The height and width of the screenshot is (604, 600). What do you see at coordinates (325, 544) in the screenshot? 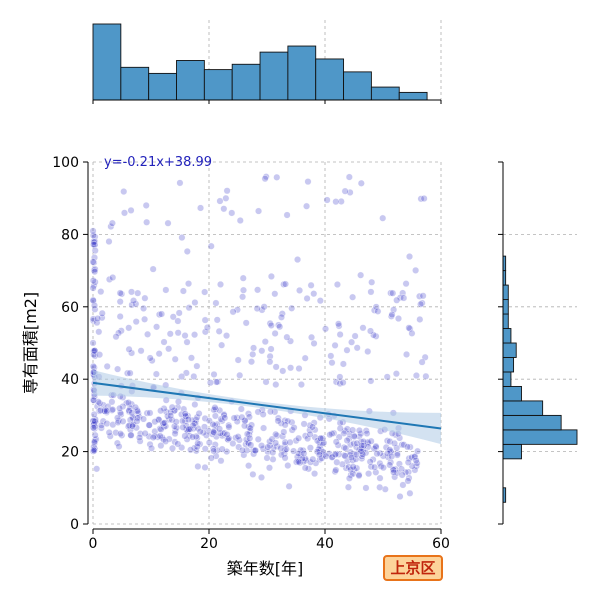
I see `x-tick-label: 40` at bounding box center [325, 544].